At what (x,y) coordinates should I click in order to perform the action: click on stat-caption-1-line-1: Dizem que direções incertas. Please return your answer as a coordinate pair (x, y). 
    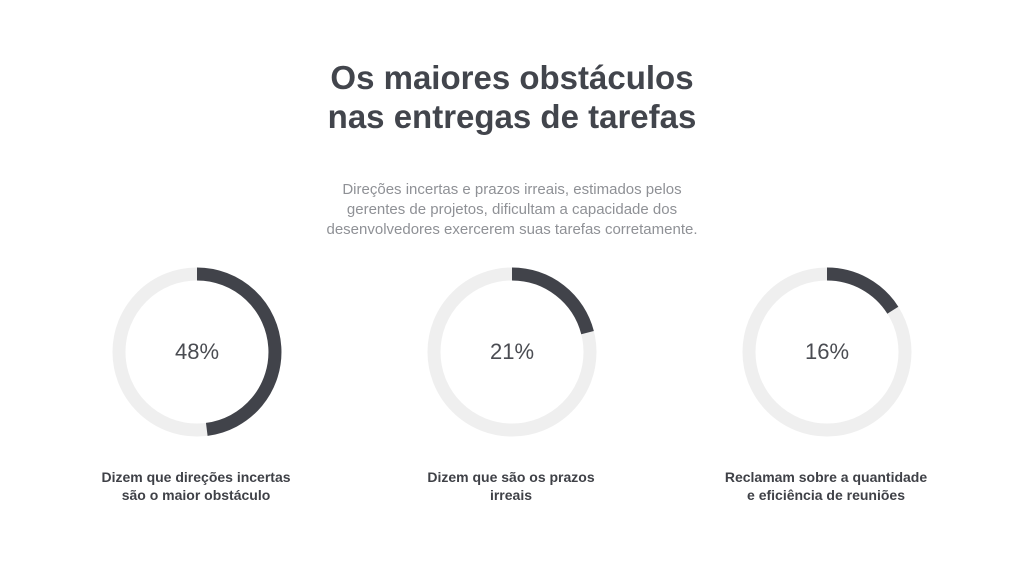
    Looking at the image, I should click on (196, 477).